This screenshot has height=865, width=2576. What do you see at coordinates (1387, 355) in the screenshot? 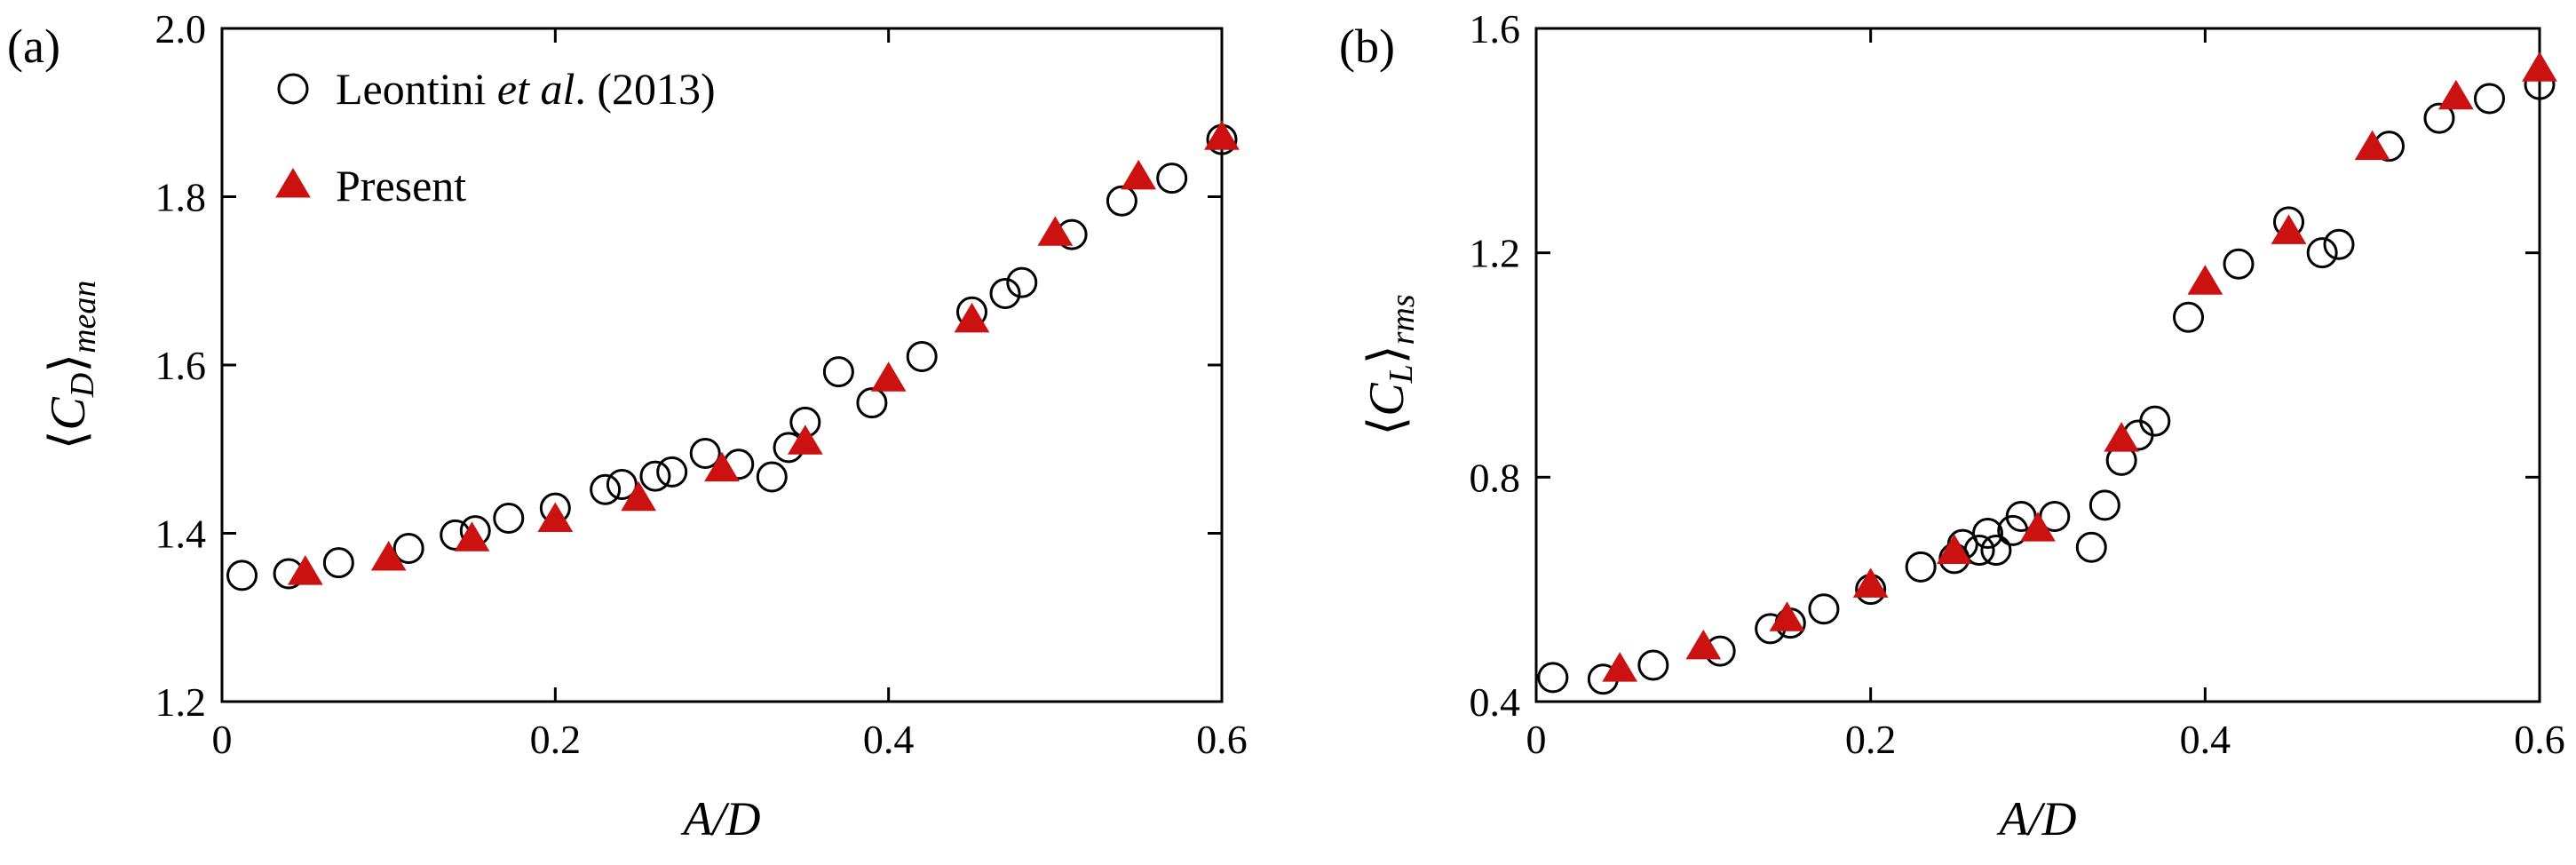
I see `y-label-b-close: ⟩` at bounding box center [1387, 355].